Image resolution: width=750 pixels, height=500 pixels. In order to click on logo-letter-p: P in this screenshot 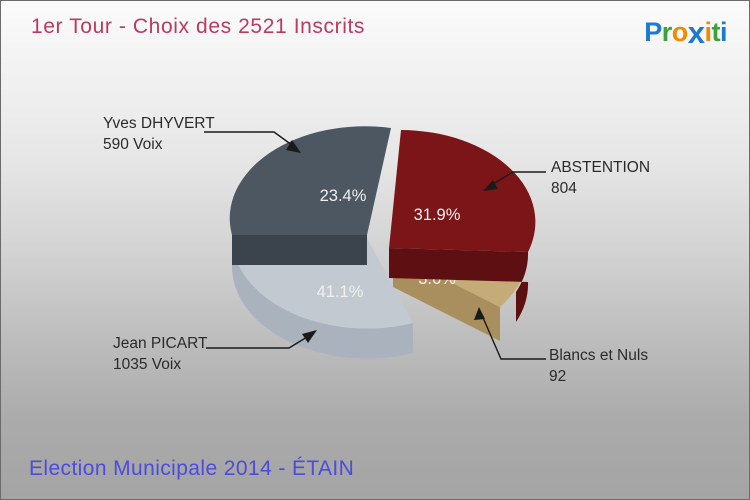, I will do `click(653, 32)`.